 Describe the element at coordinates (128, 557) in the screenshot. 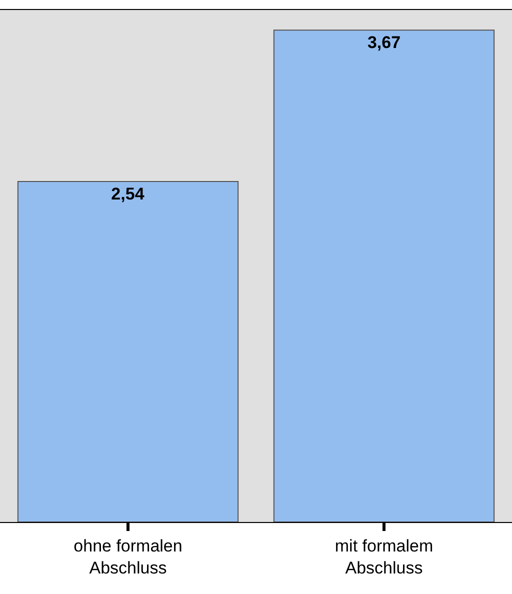

I see `x-tick-label: ohne formalen Abschluss` at that location.